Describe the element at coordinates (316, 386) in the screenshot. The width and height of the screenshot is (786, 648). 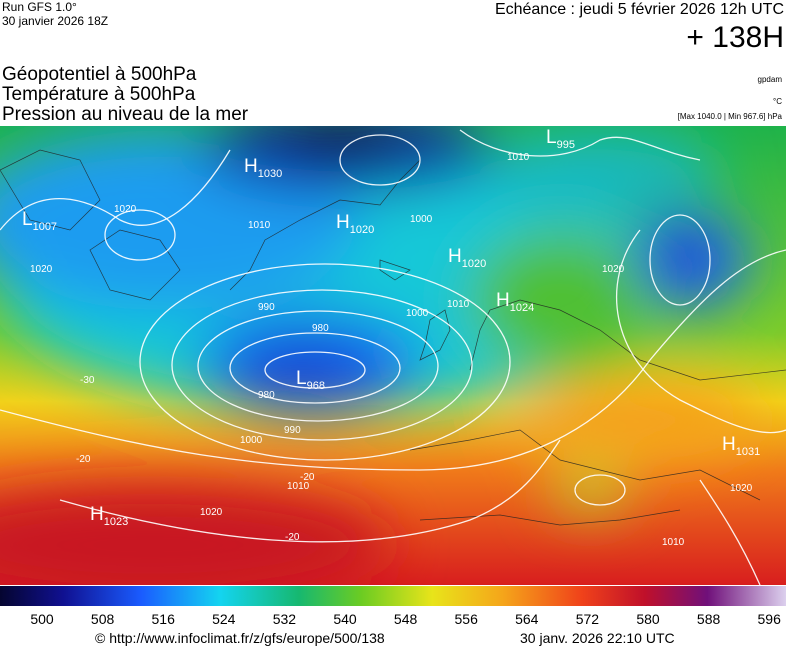
I see `center-value: 968` at that location.